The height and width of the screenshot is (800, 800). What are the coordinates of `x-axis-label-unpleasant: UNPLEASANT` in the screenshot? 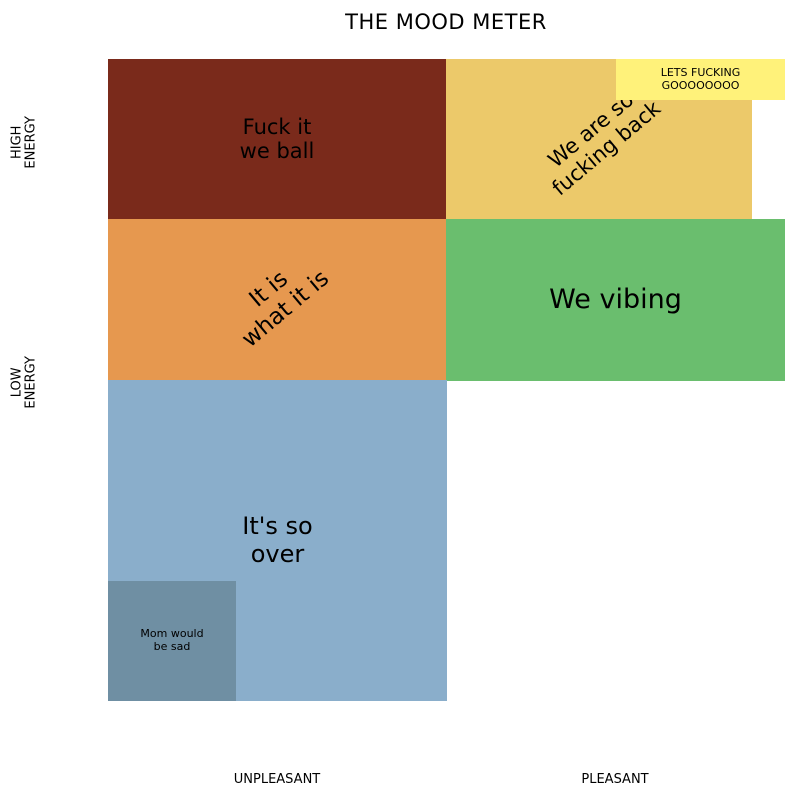 It's located at (277, 779).